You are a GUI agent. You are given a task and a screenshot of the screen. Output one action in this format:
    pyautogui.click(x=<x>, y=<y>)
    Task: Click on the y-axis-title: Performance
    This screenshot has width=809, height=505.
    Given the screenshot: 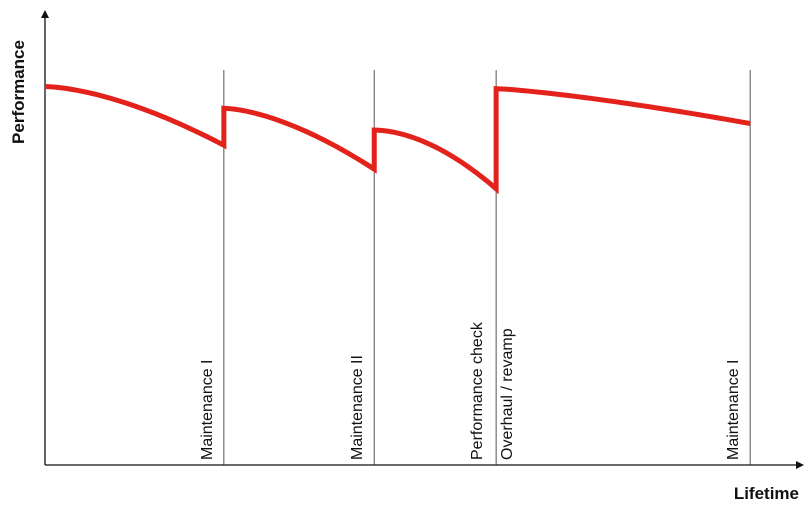 What is the action you would take?
    pyautogui.click(x=18, y=92)
    